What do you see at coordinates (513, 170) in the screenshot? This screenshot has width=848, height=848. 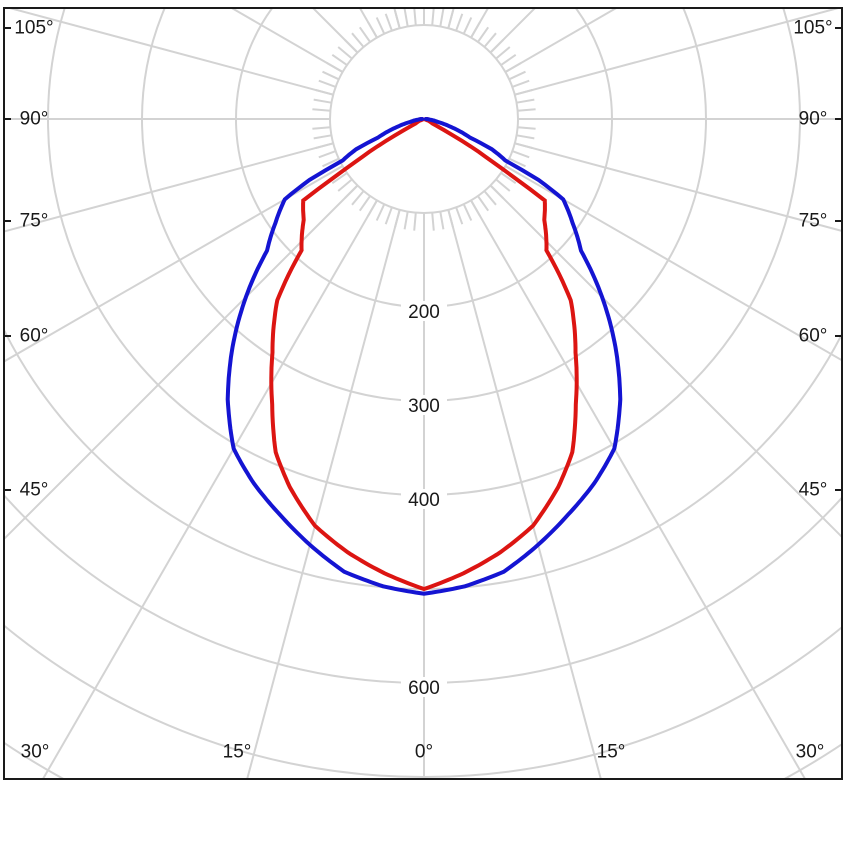 I see `grid-tick-60deg` at bounding box center [513, 170].